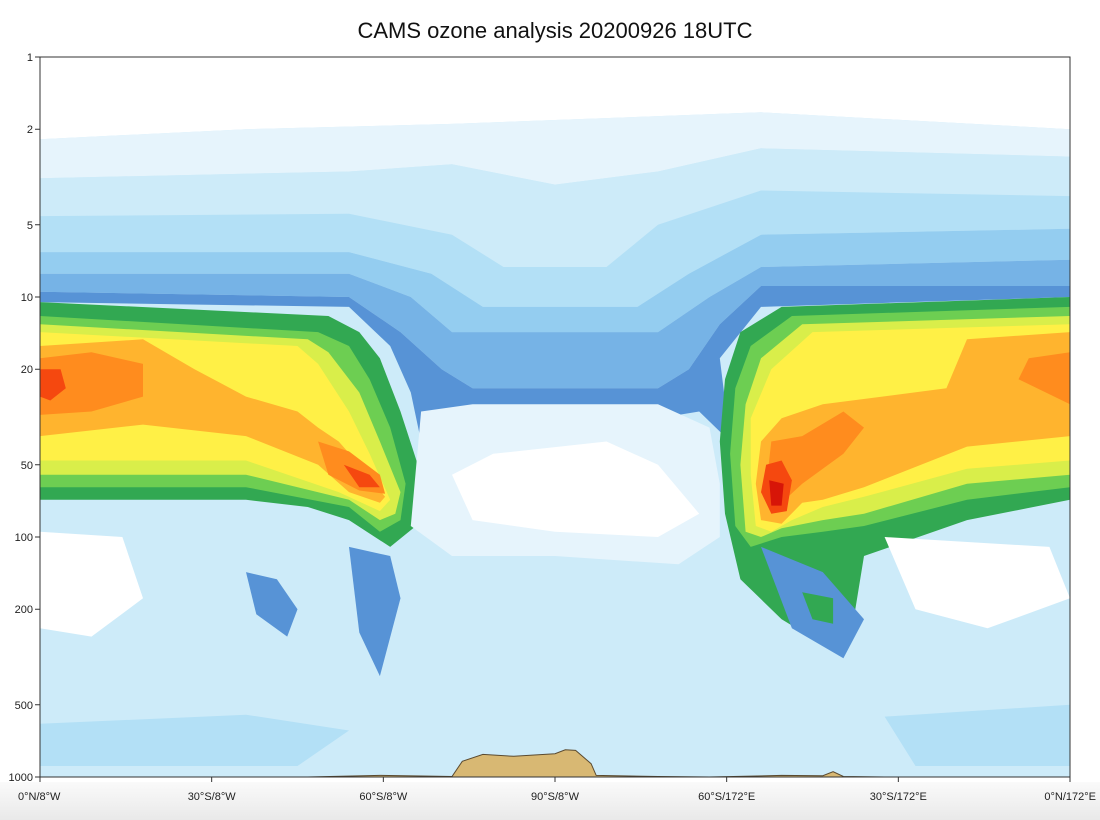 The image size is (1100, 820). I want to click on trop-low-left, so click(194, 740).